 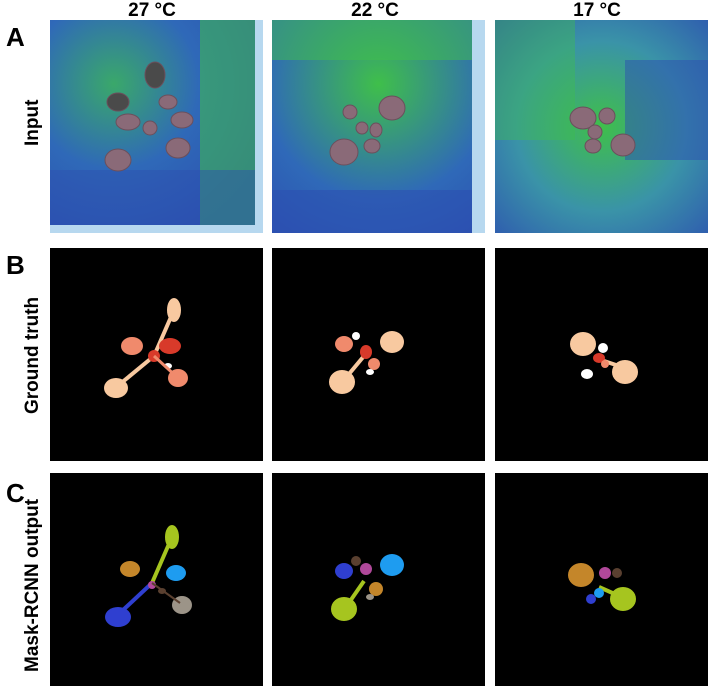 What do you see at coordinates (15, 265) in the screenshot?
I see `panel-letter-b: B` at bounding box center [15, 265].